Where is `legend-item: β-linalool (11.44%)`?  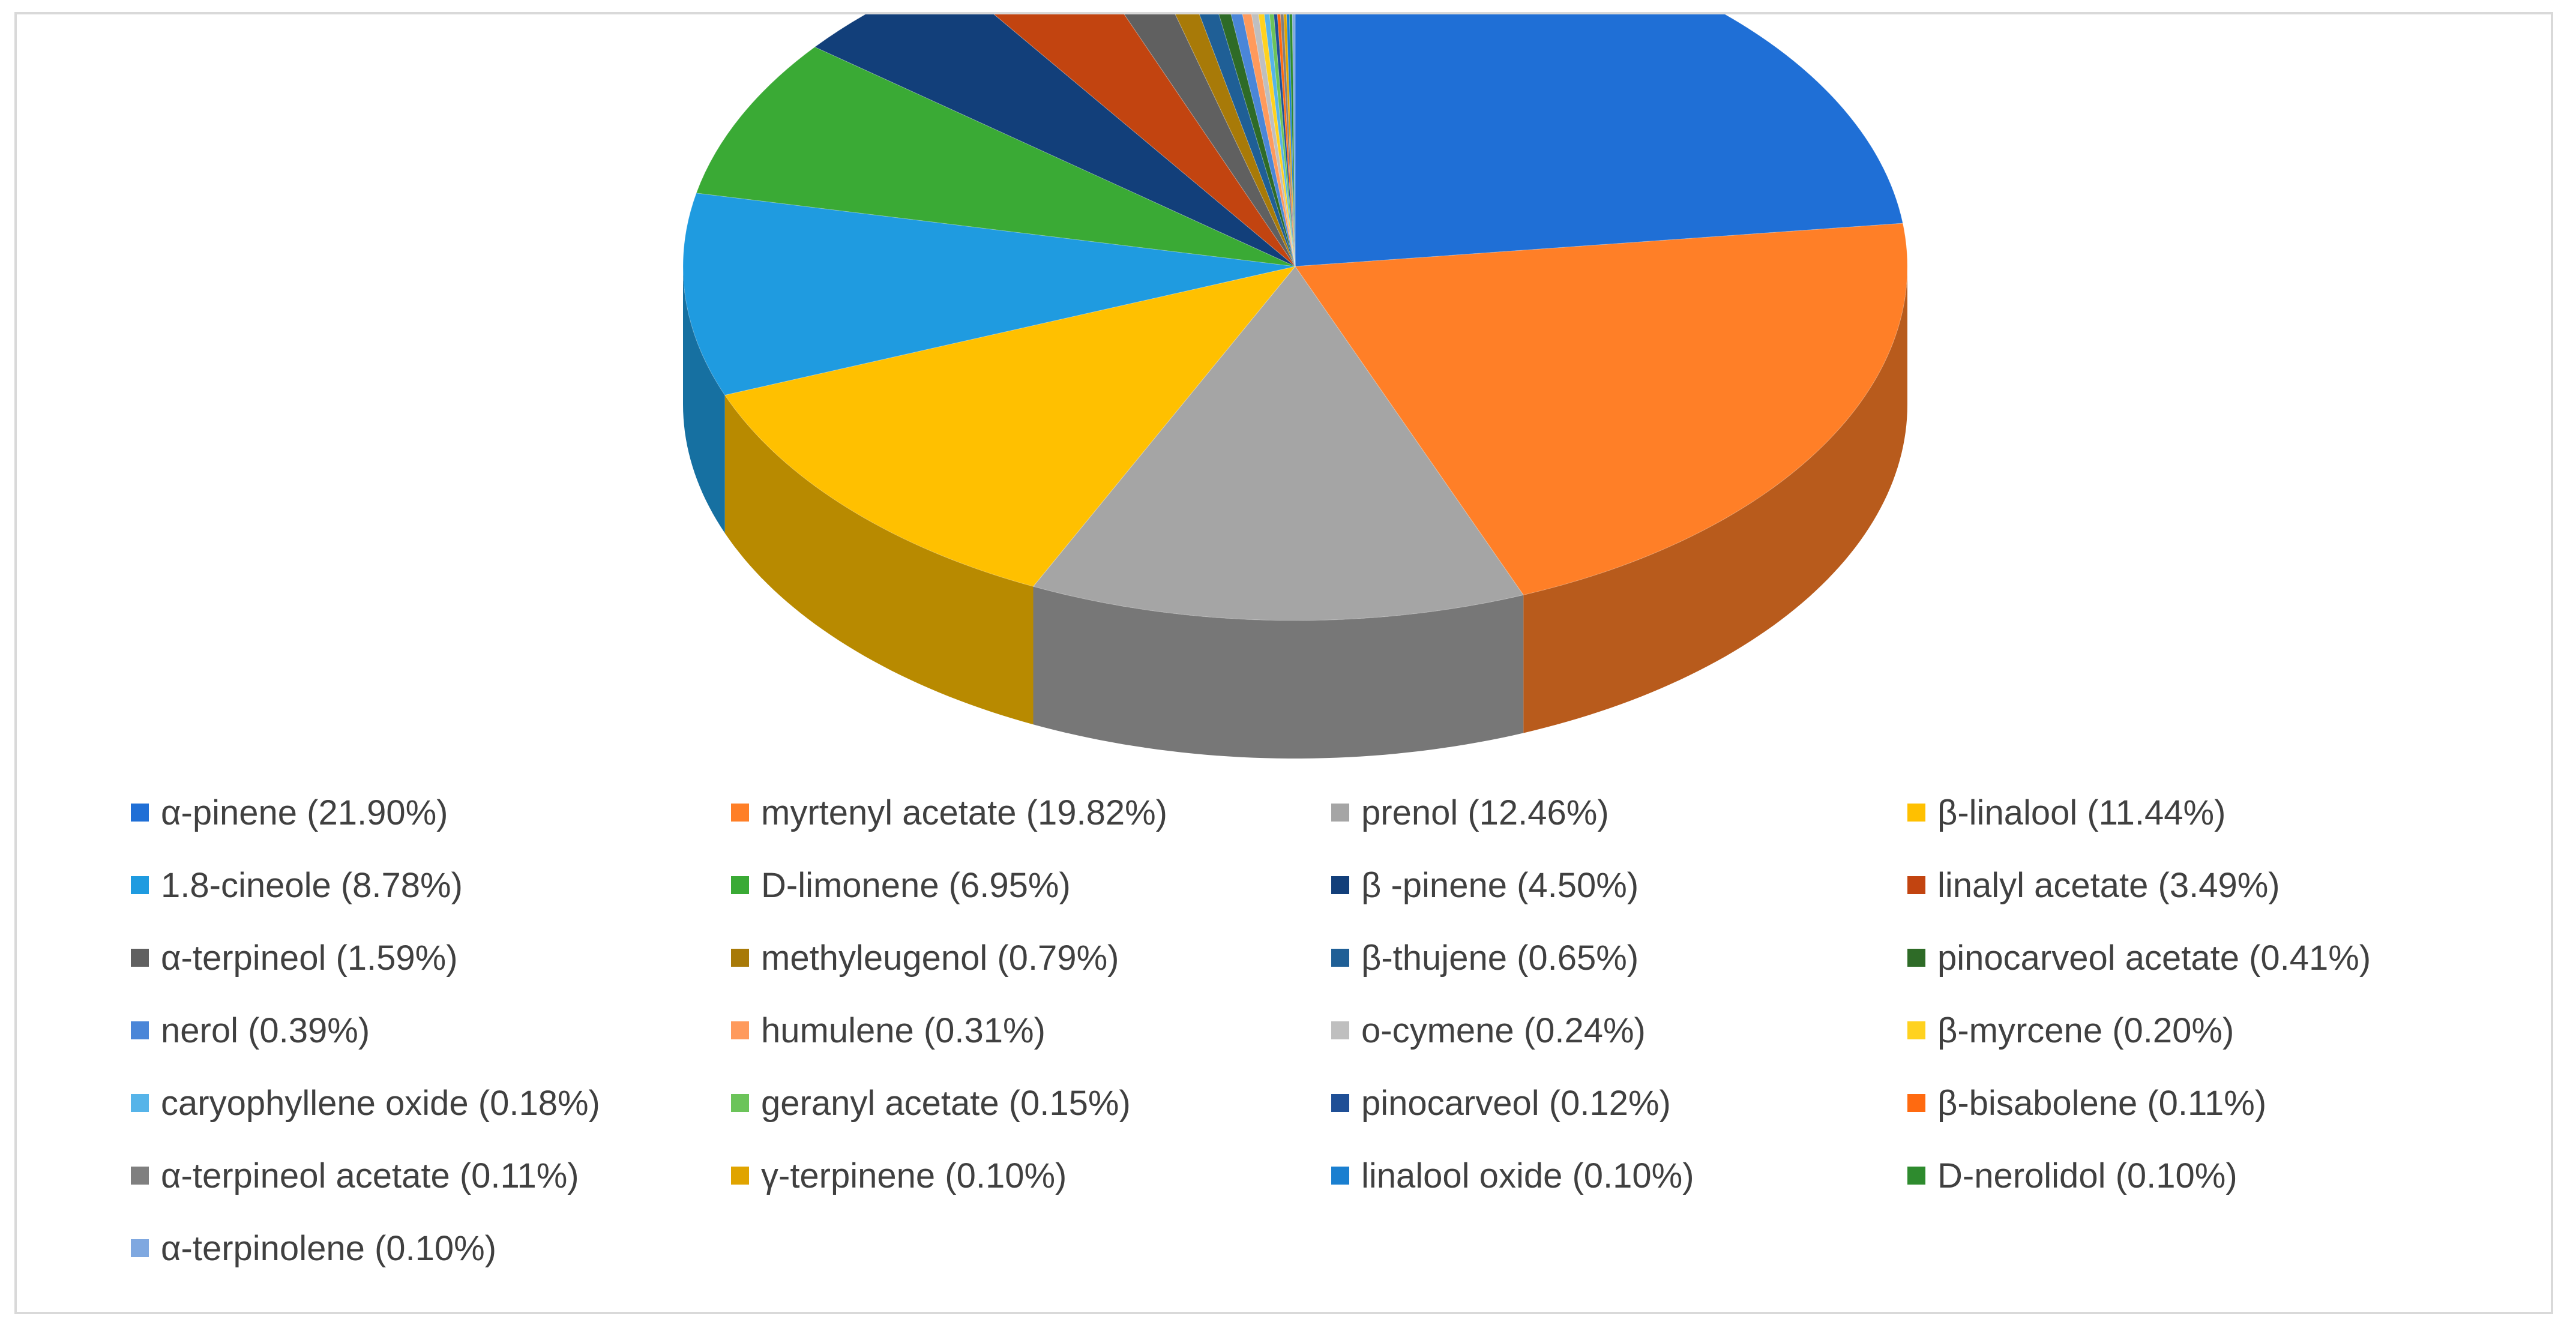
legend-item: β-linalool (11.44%) is located at coordinates (2066, 813).